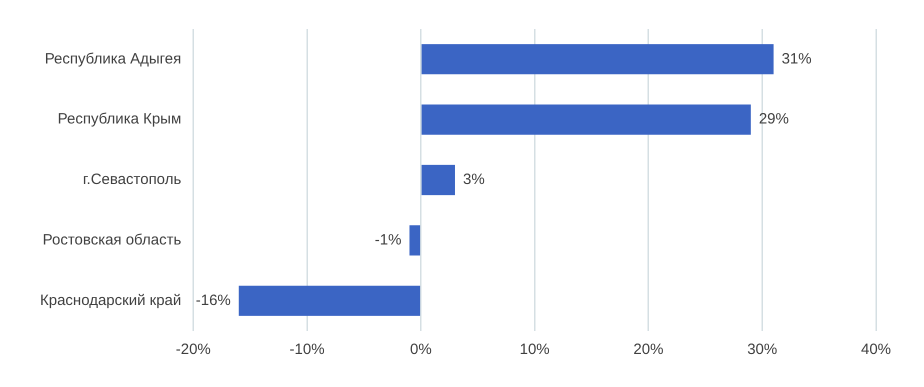 The width and height of the screenshot is (924, 387). What do you see at coordinates (132, 179) in the screenshot?
I see `y-tick-label: г.Севастополь` at bounding box center [132, 179].